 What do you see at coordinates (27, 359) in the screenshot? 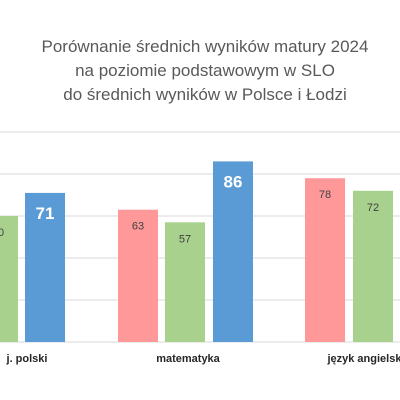
I see `category-label: j. polski` at bounding box center [27, 359].